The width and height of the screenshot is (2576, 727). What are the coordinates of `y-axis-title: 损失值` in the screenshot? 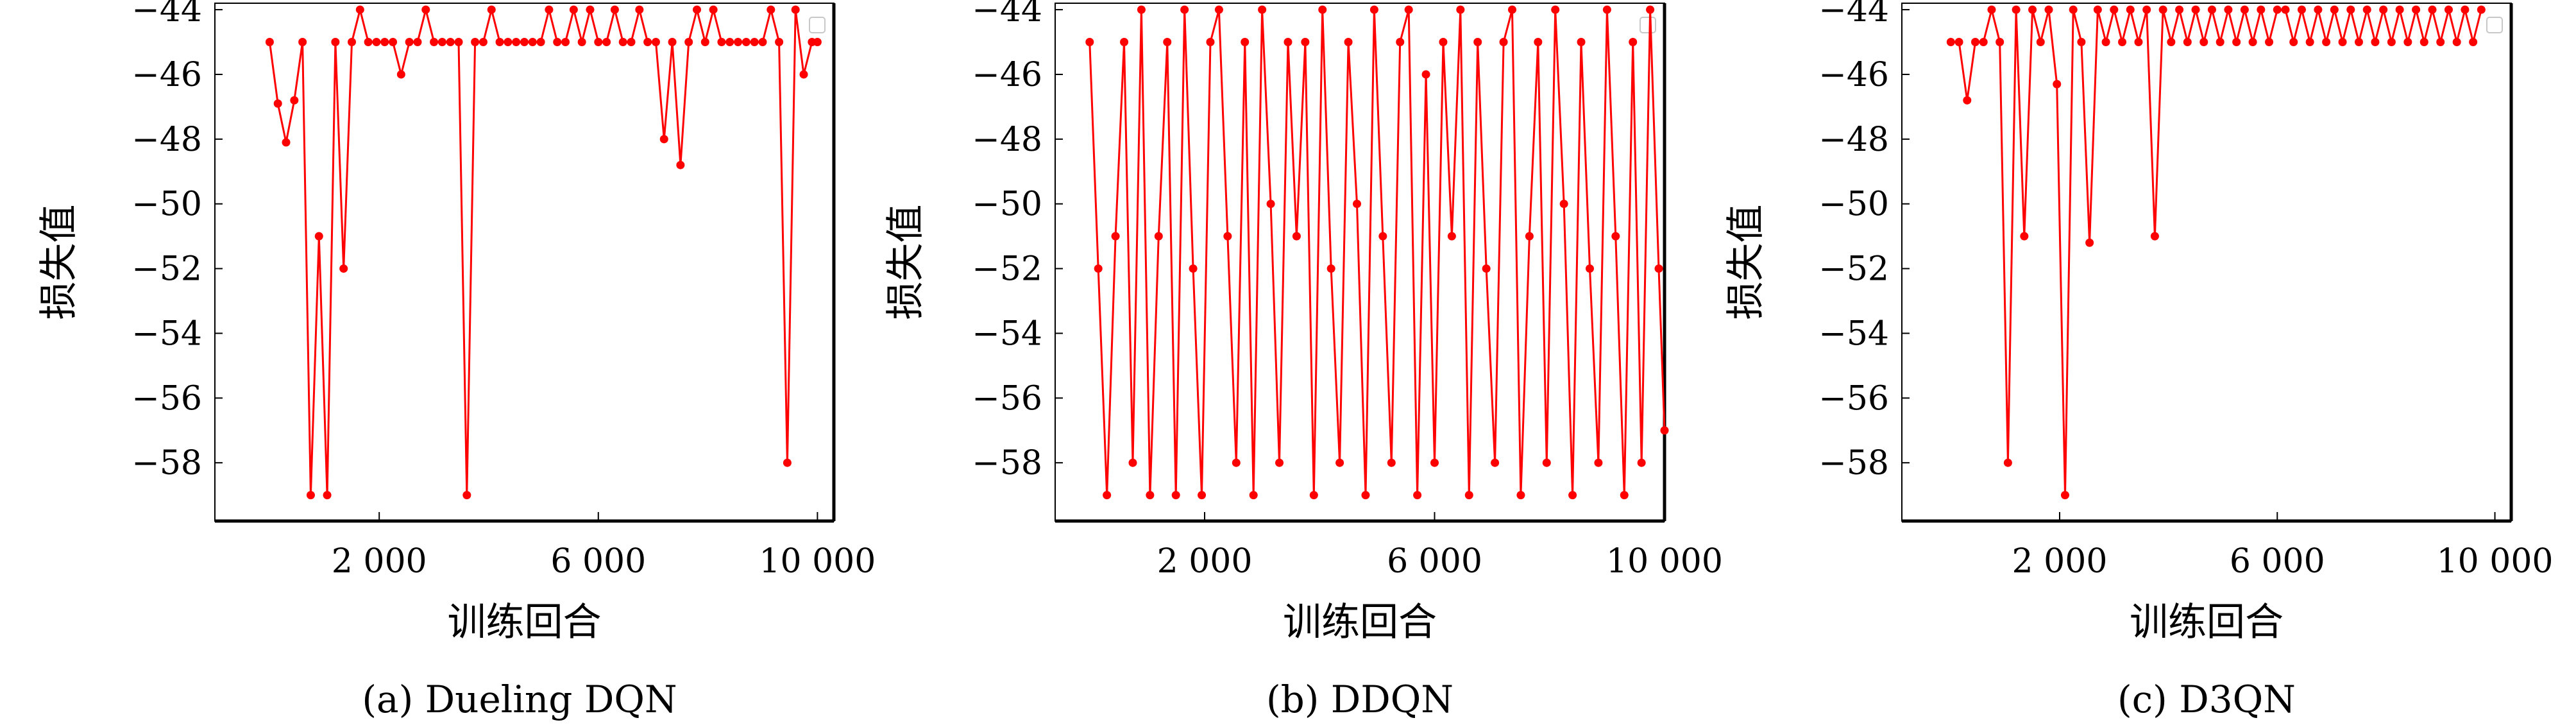 It's located at (905, 262).